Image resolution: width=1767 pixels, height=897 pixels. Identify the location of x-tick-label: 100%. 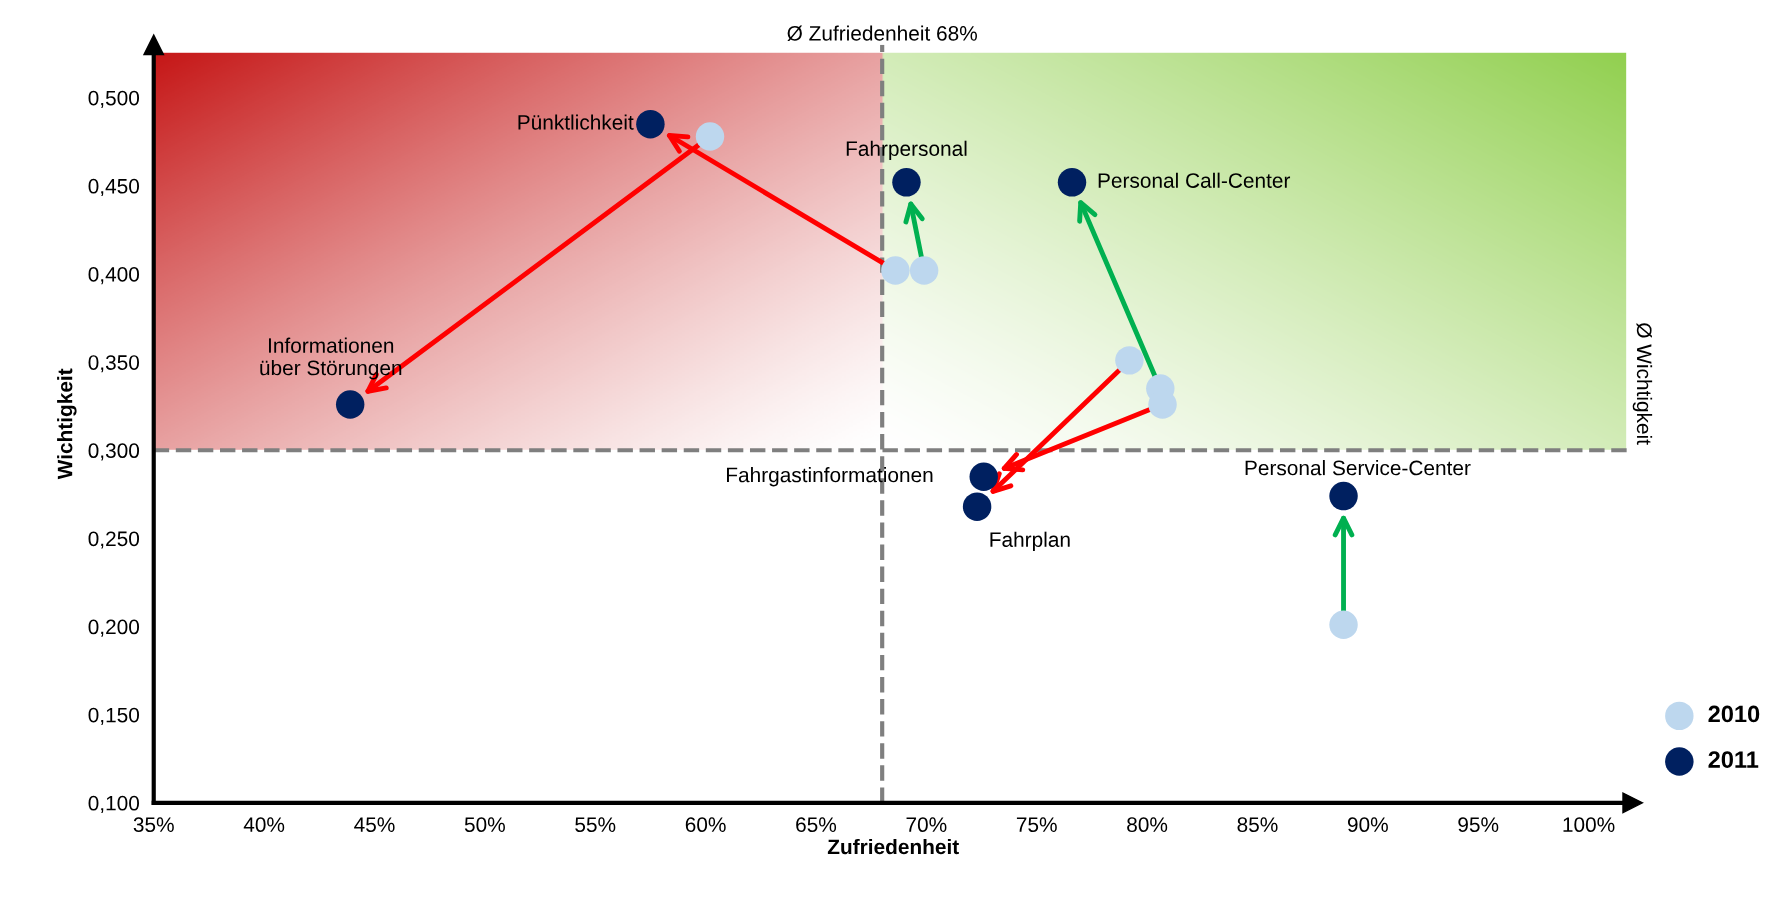
(1589, 825).